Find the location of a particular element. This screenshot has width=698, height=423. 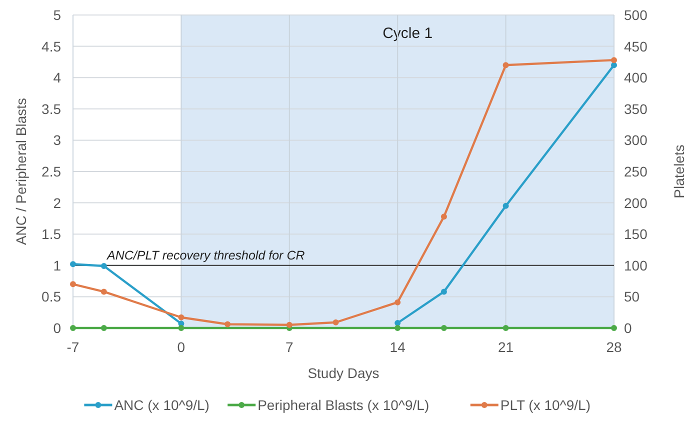

y2-tick-label: 100 is located at coordinates (636, 265).